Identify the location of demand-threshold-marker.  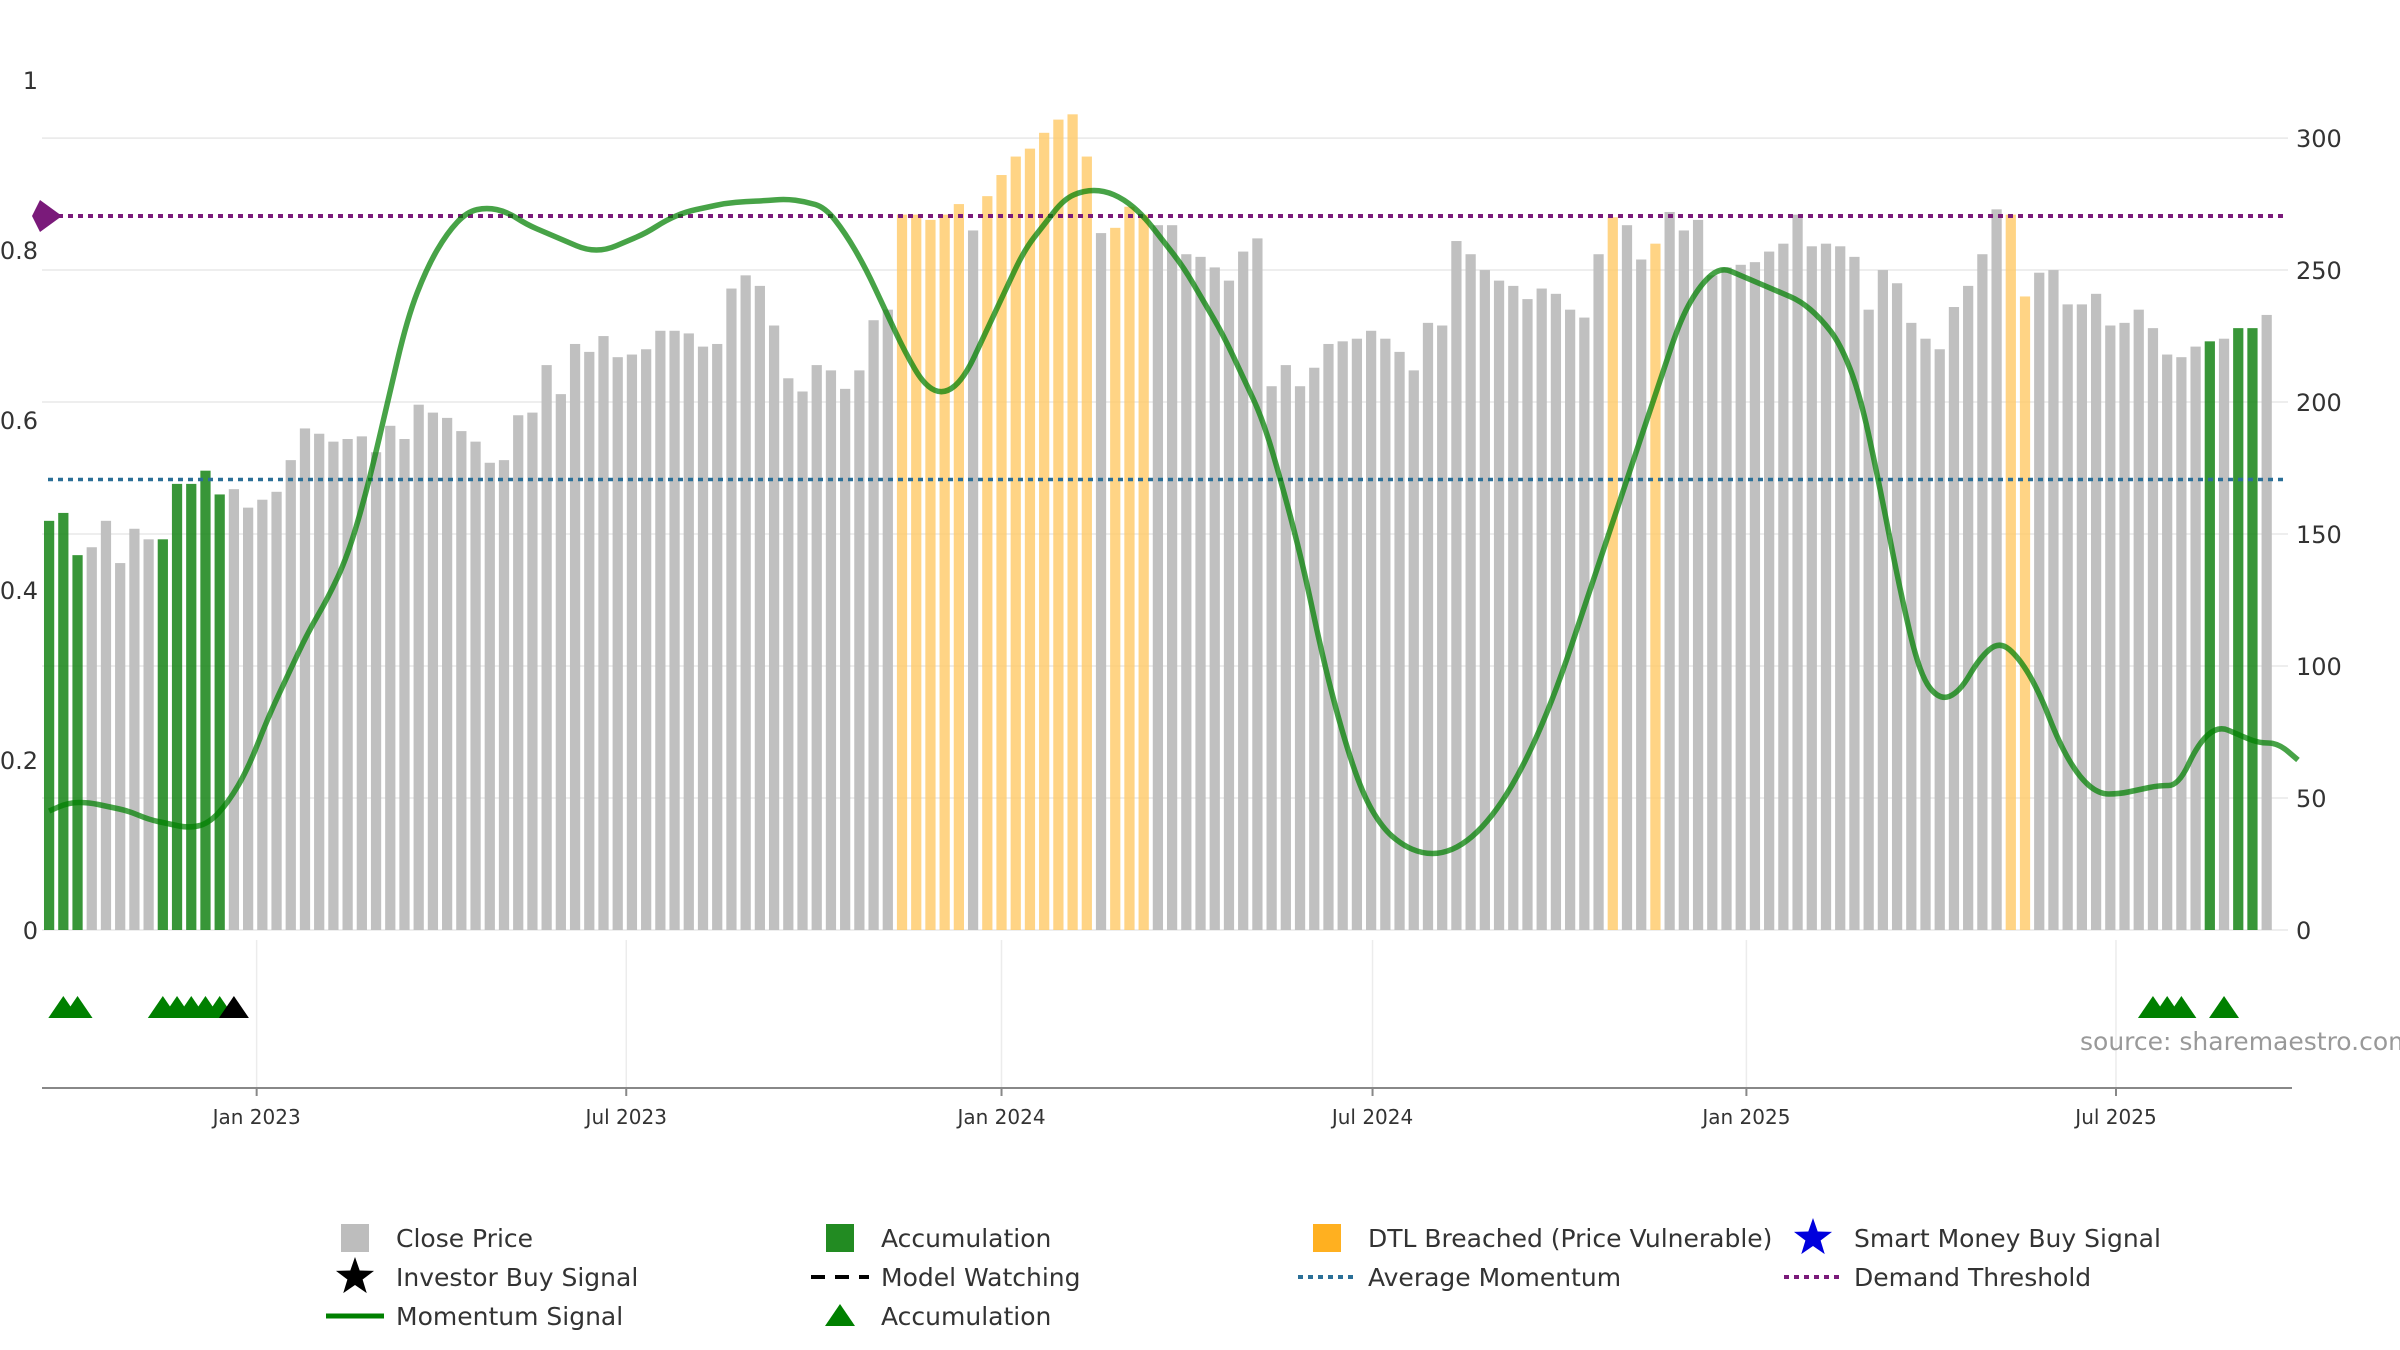
(47, 216).